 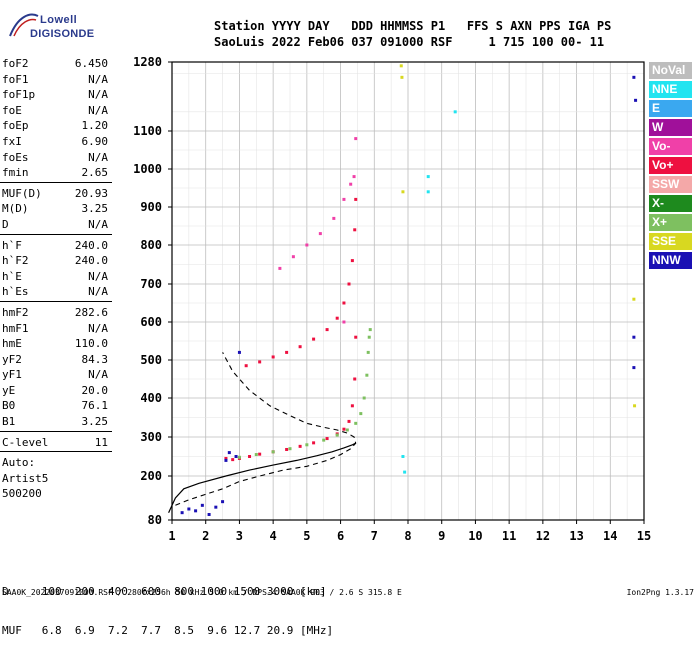 What do you see at coordinates (56, 173) in the screenshot?
I see `param-row: fmin 2.65` at bounding box center [56, 173].